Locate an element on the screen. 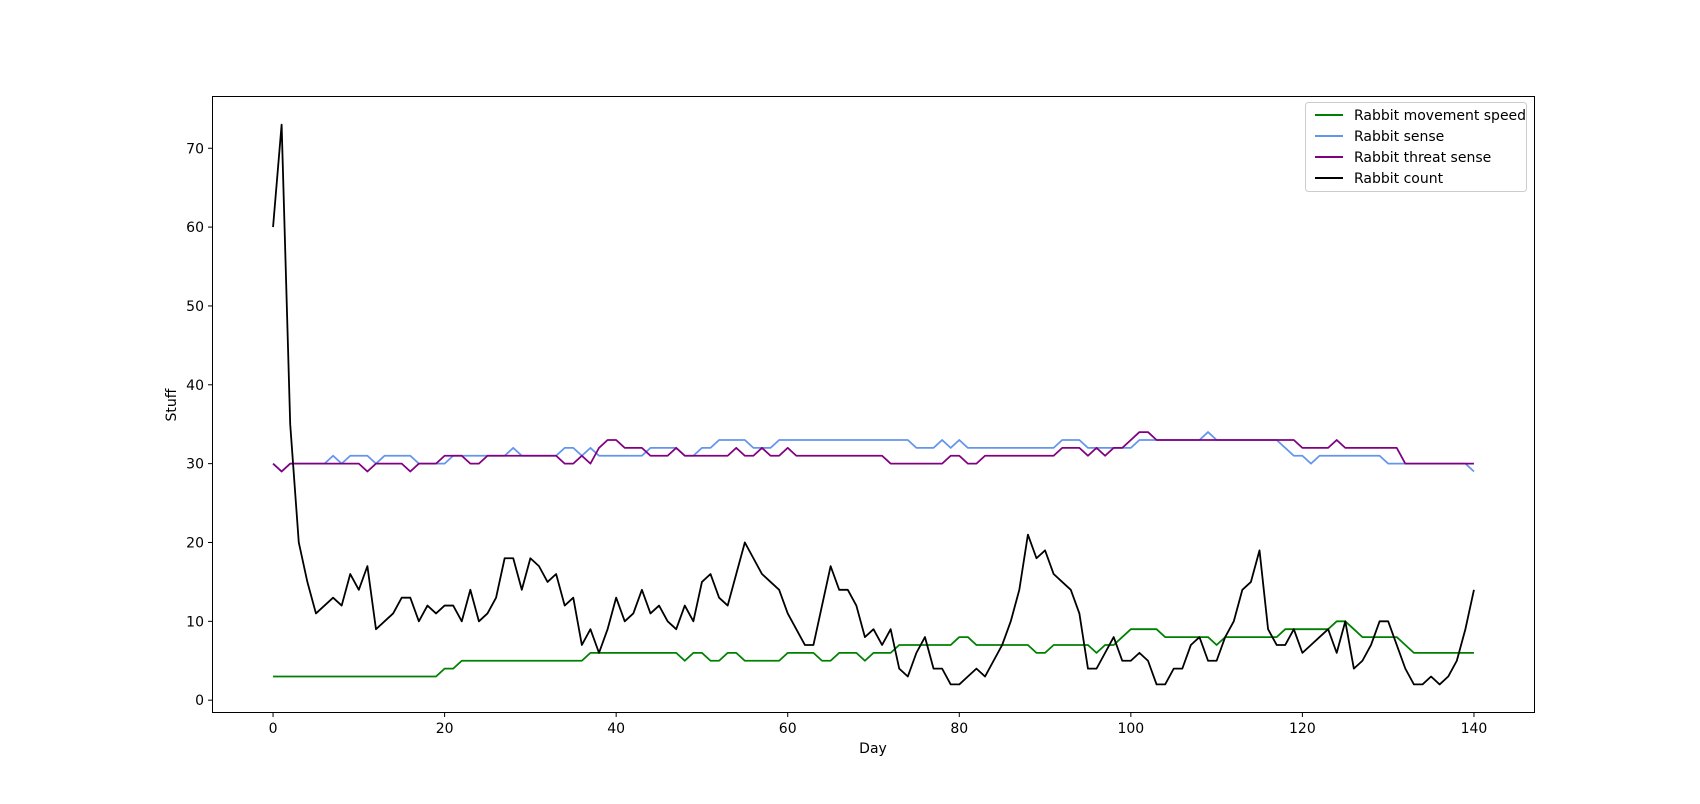  y-tick-label: 0 is located at coordinates (199, 701).